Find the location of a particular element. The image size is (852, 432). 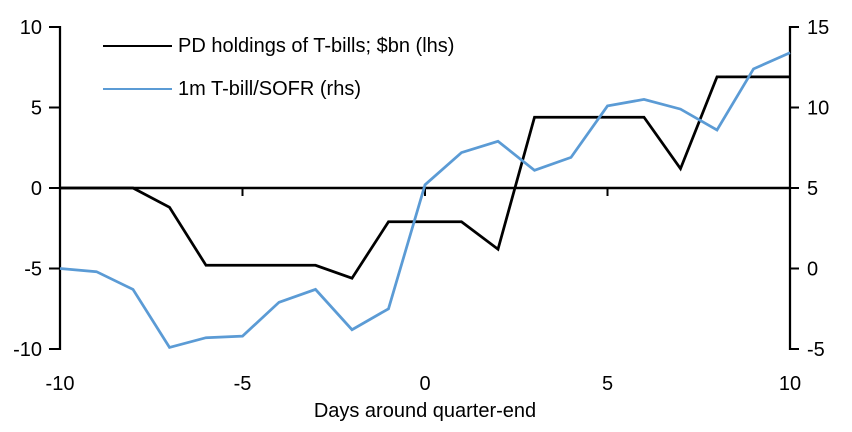

legend-label-pd-holdings: PD holdings of T-bills; $bn (lhs) is located at coordinates (316, 45).